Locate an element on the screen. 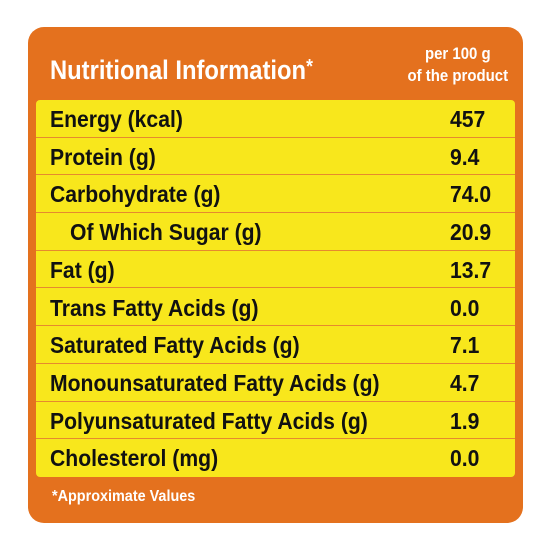  serving-basis-line2: of the product is located at coordinates (458, 75).